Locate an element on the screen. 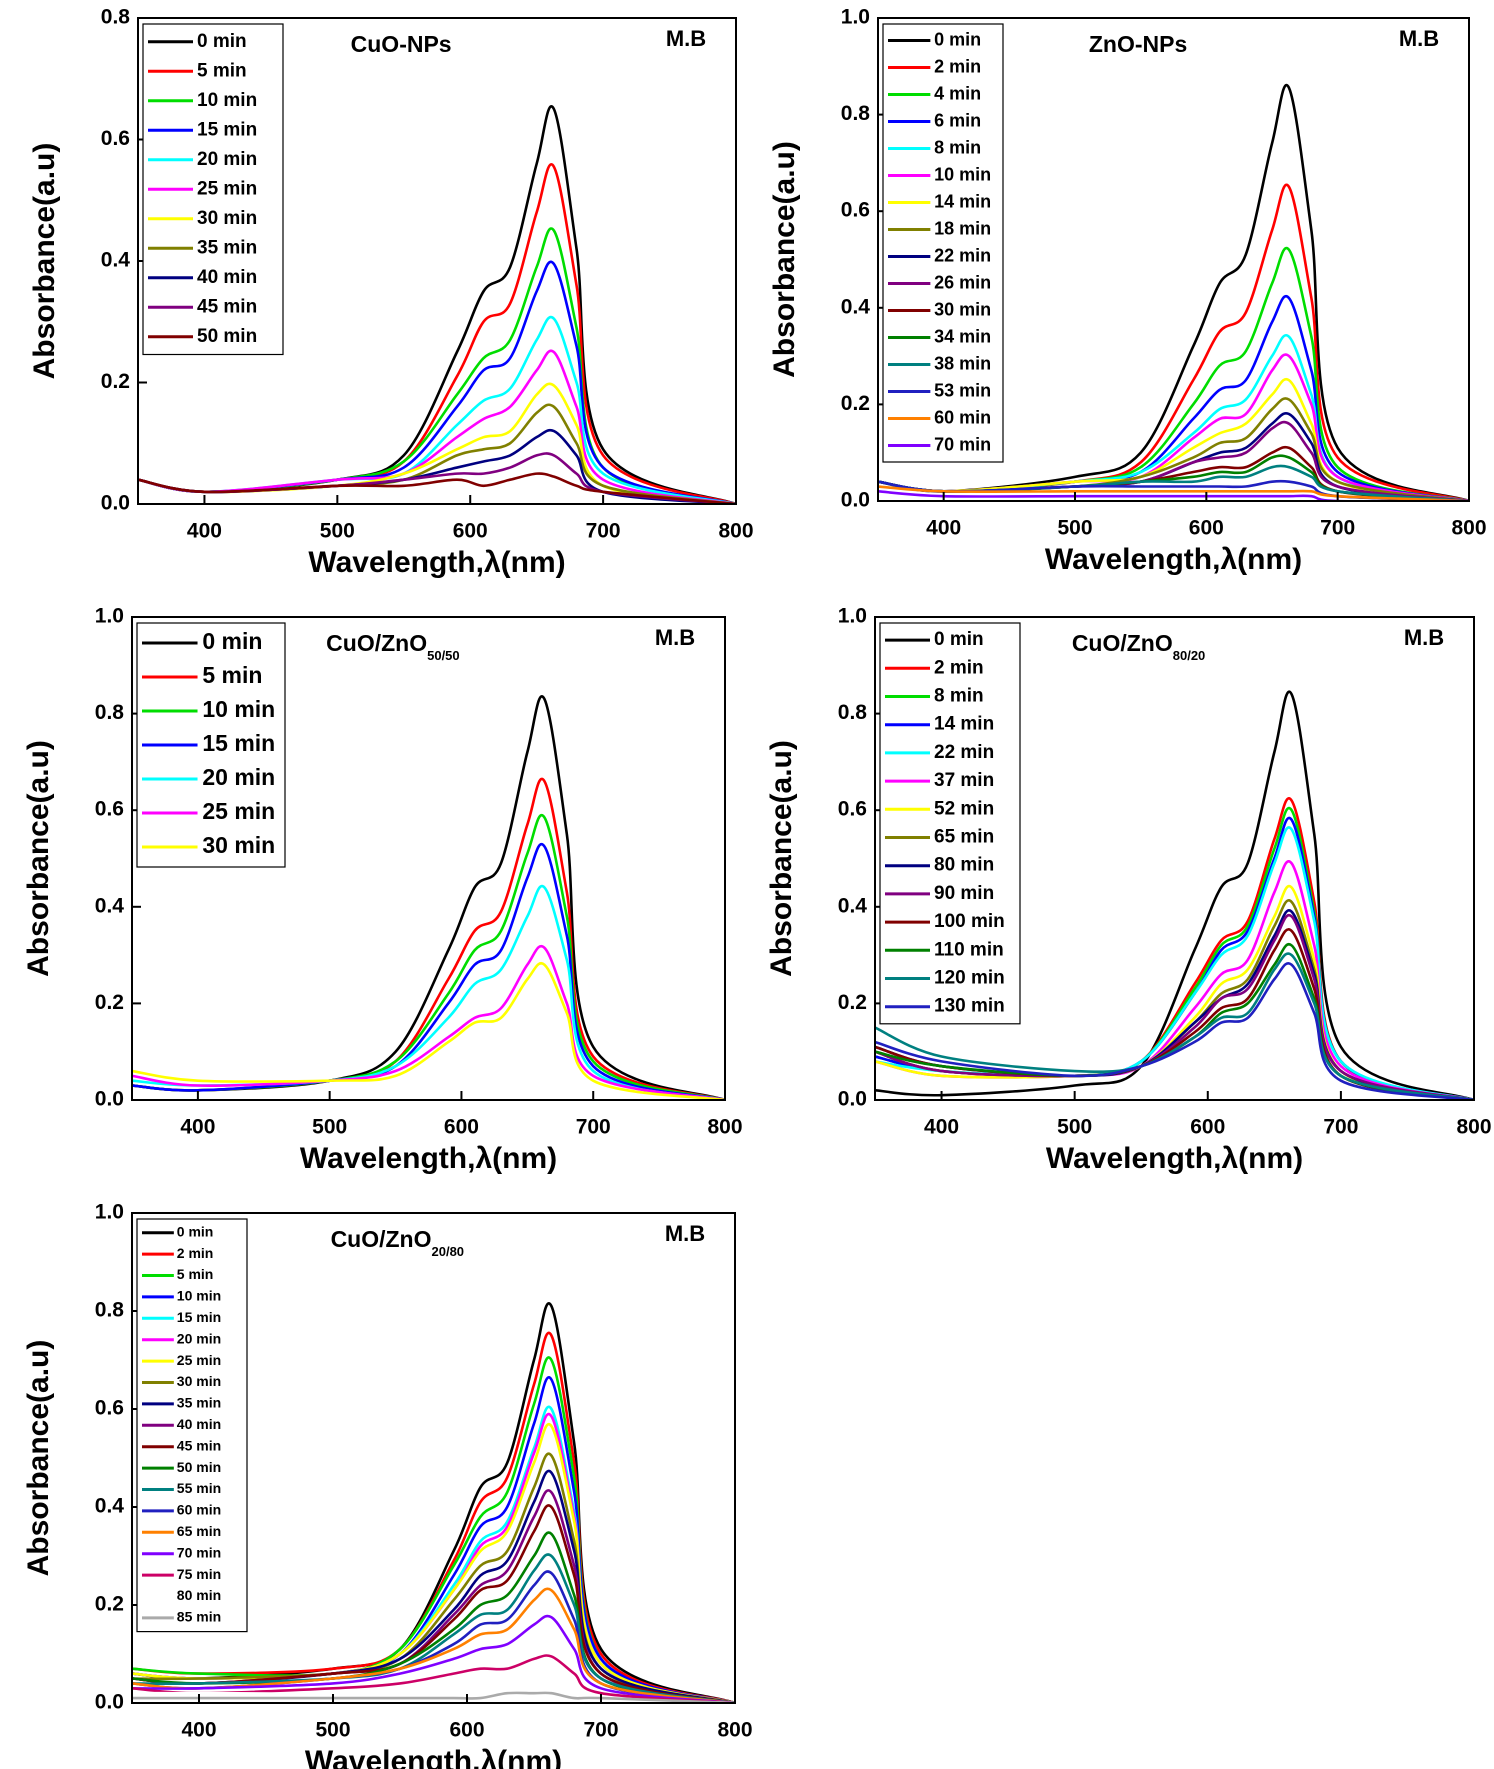 The image size is (1494, 1769). legend-label: 80 min is located at coordinates (964, 865).